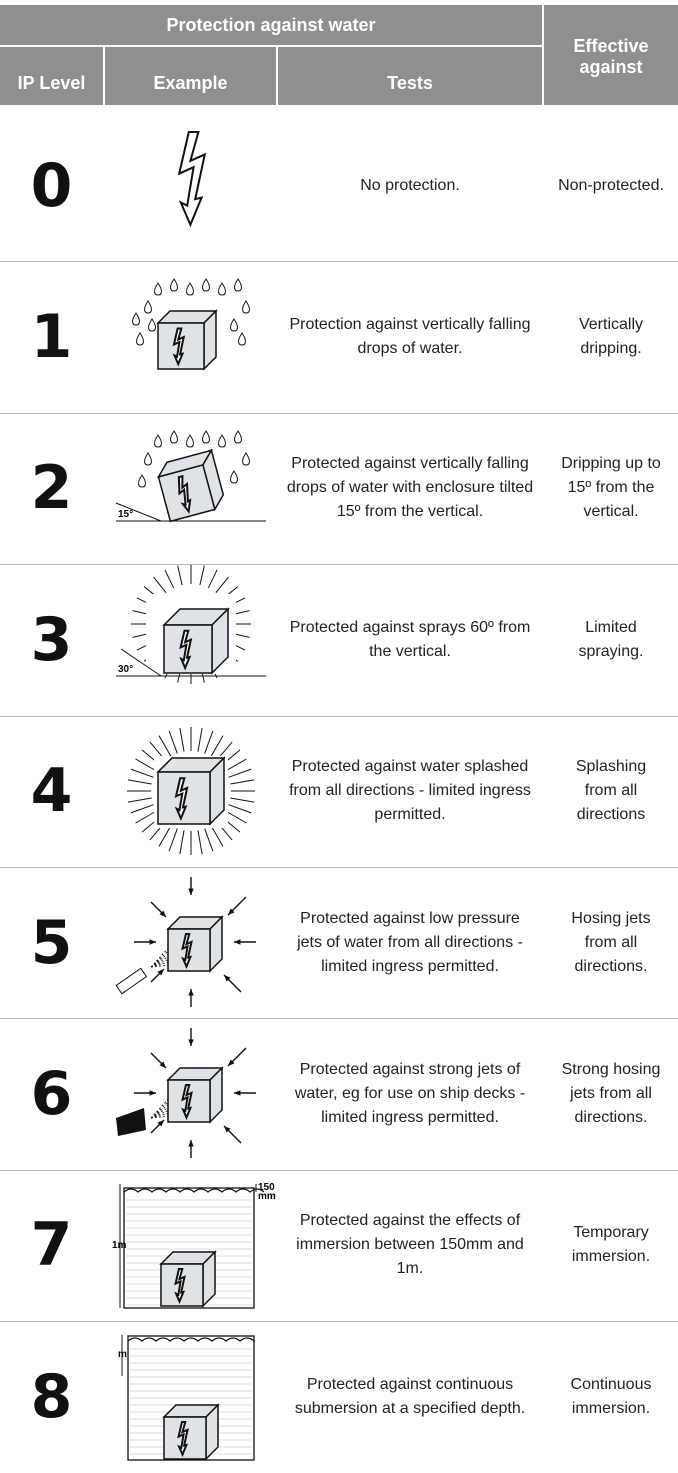 The height and width of the screenshot is (1473, 678). What do you see at coordinates (611, 337) in the screenshot?
I see `effective-text: Vertically dripping.` at bounding box center [611, 337].